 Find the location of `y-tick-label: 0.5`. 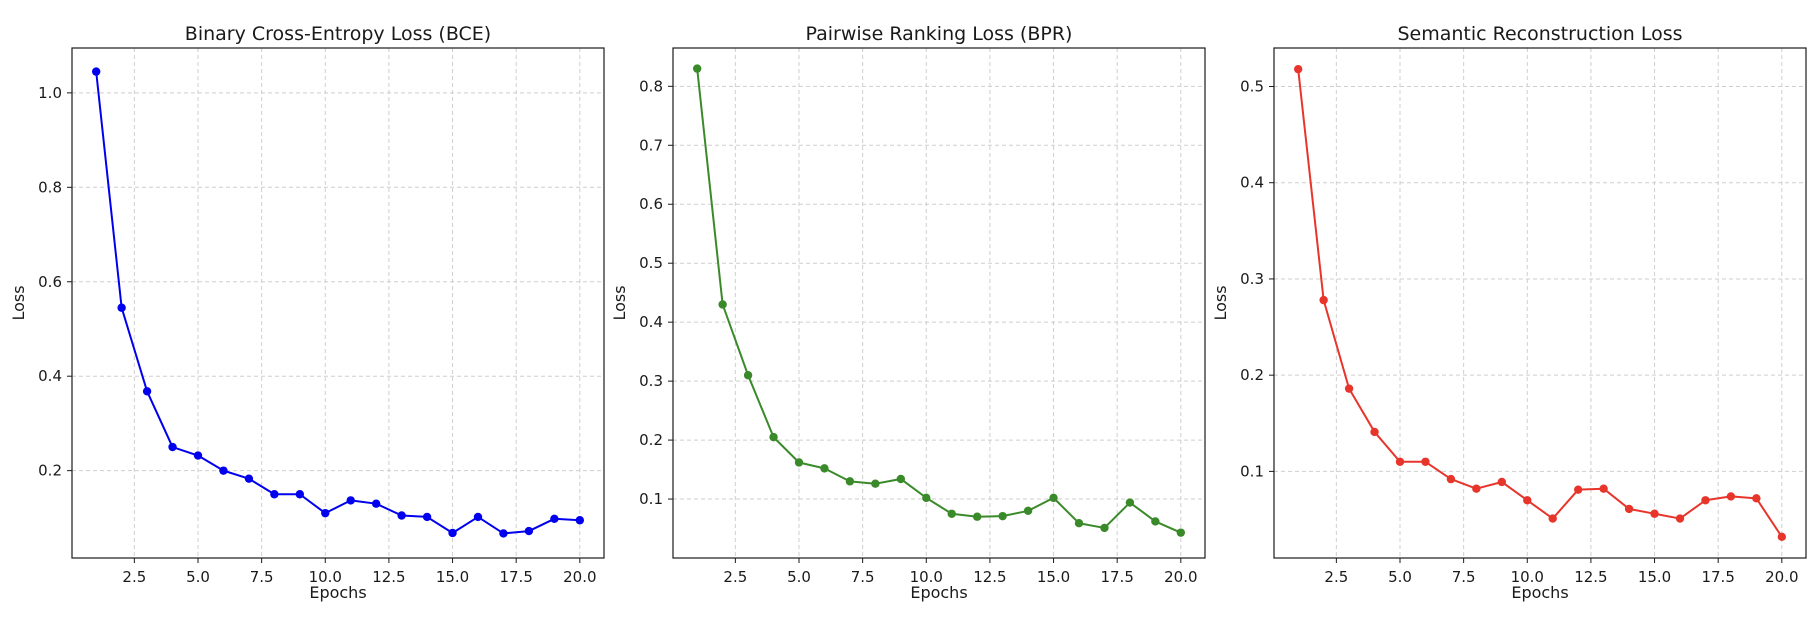

y-tick-label: 0.5 is located at coordinates (651, 263).